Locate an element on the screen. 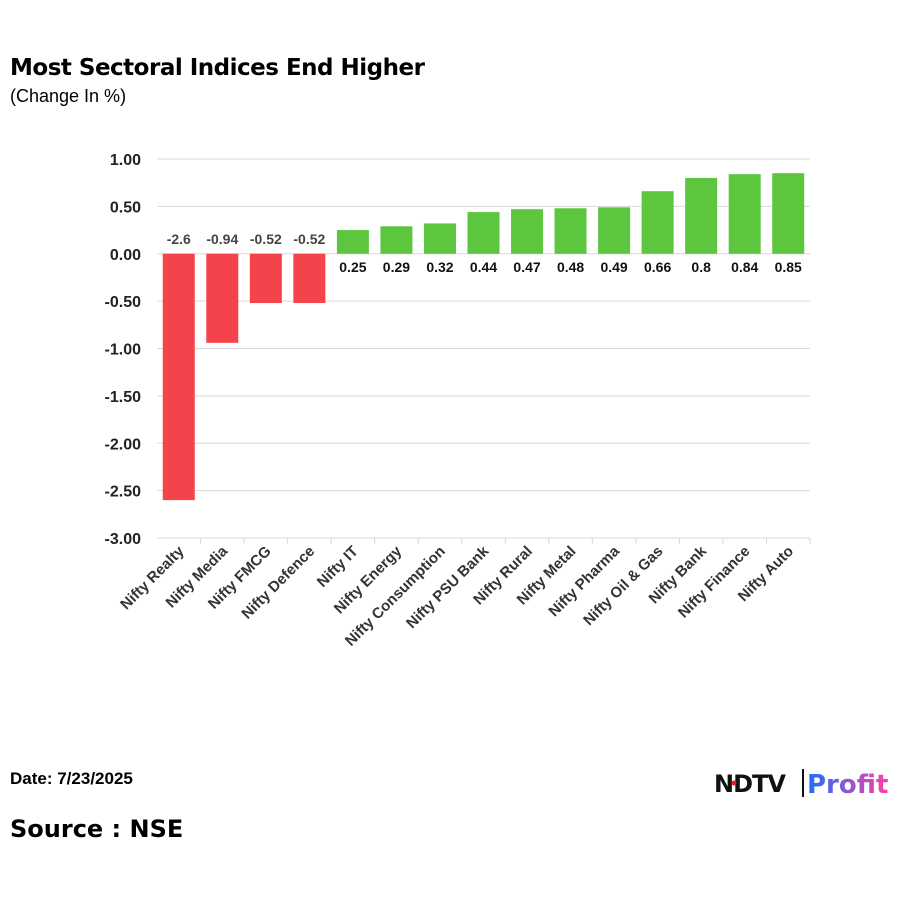  date-label: Date: 7/23/2025 is located at coordinates (71, 778).